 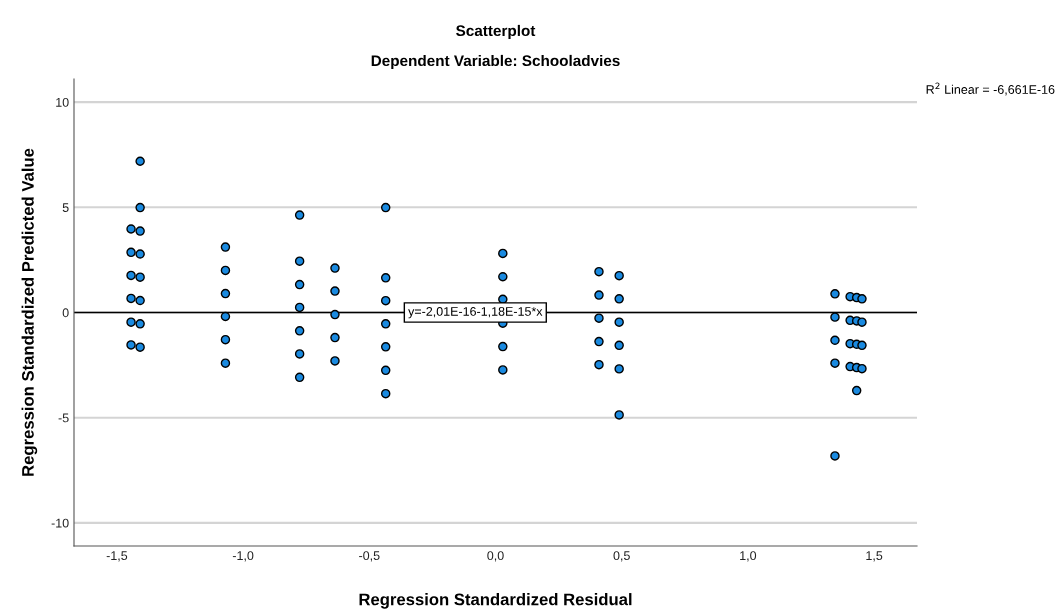 What do you see at coordinates (62, 102) in the screenshot?
I see `y-tick-label: 10` at bounding box center [62, 102].